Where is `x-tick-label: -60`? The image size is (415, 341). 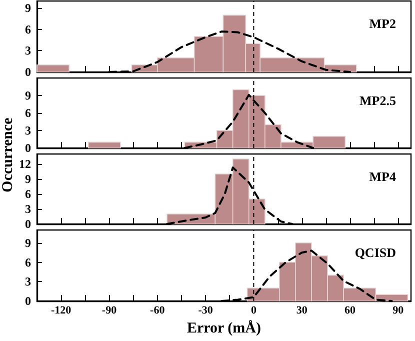 x-tick-label: -60 is located at coordinates (158, 310).